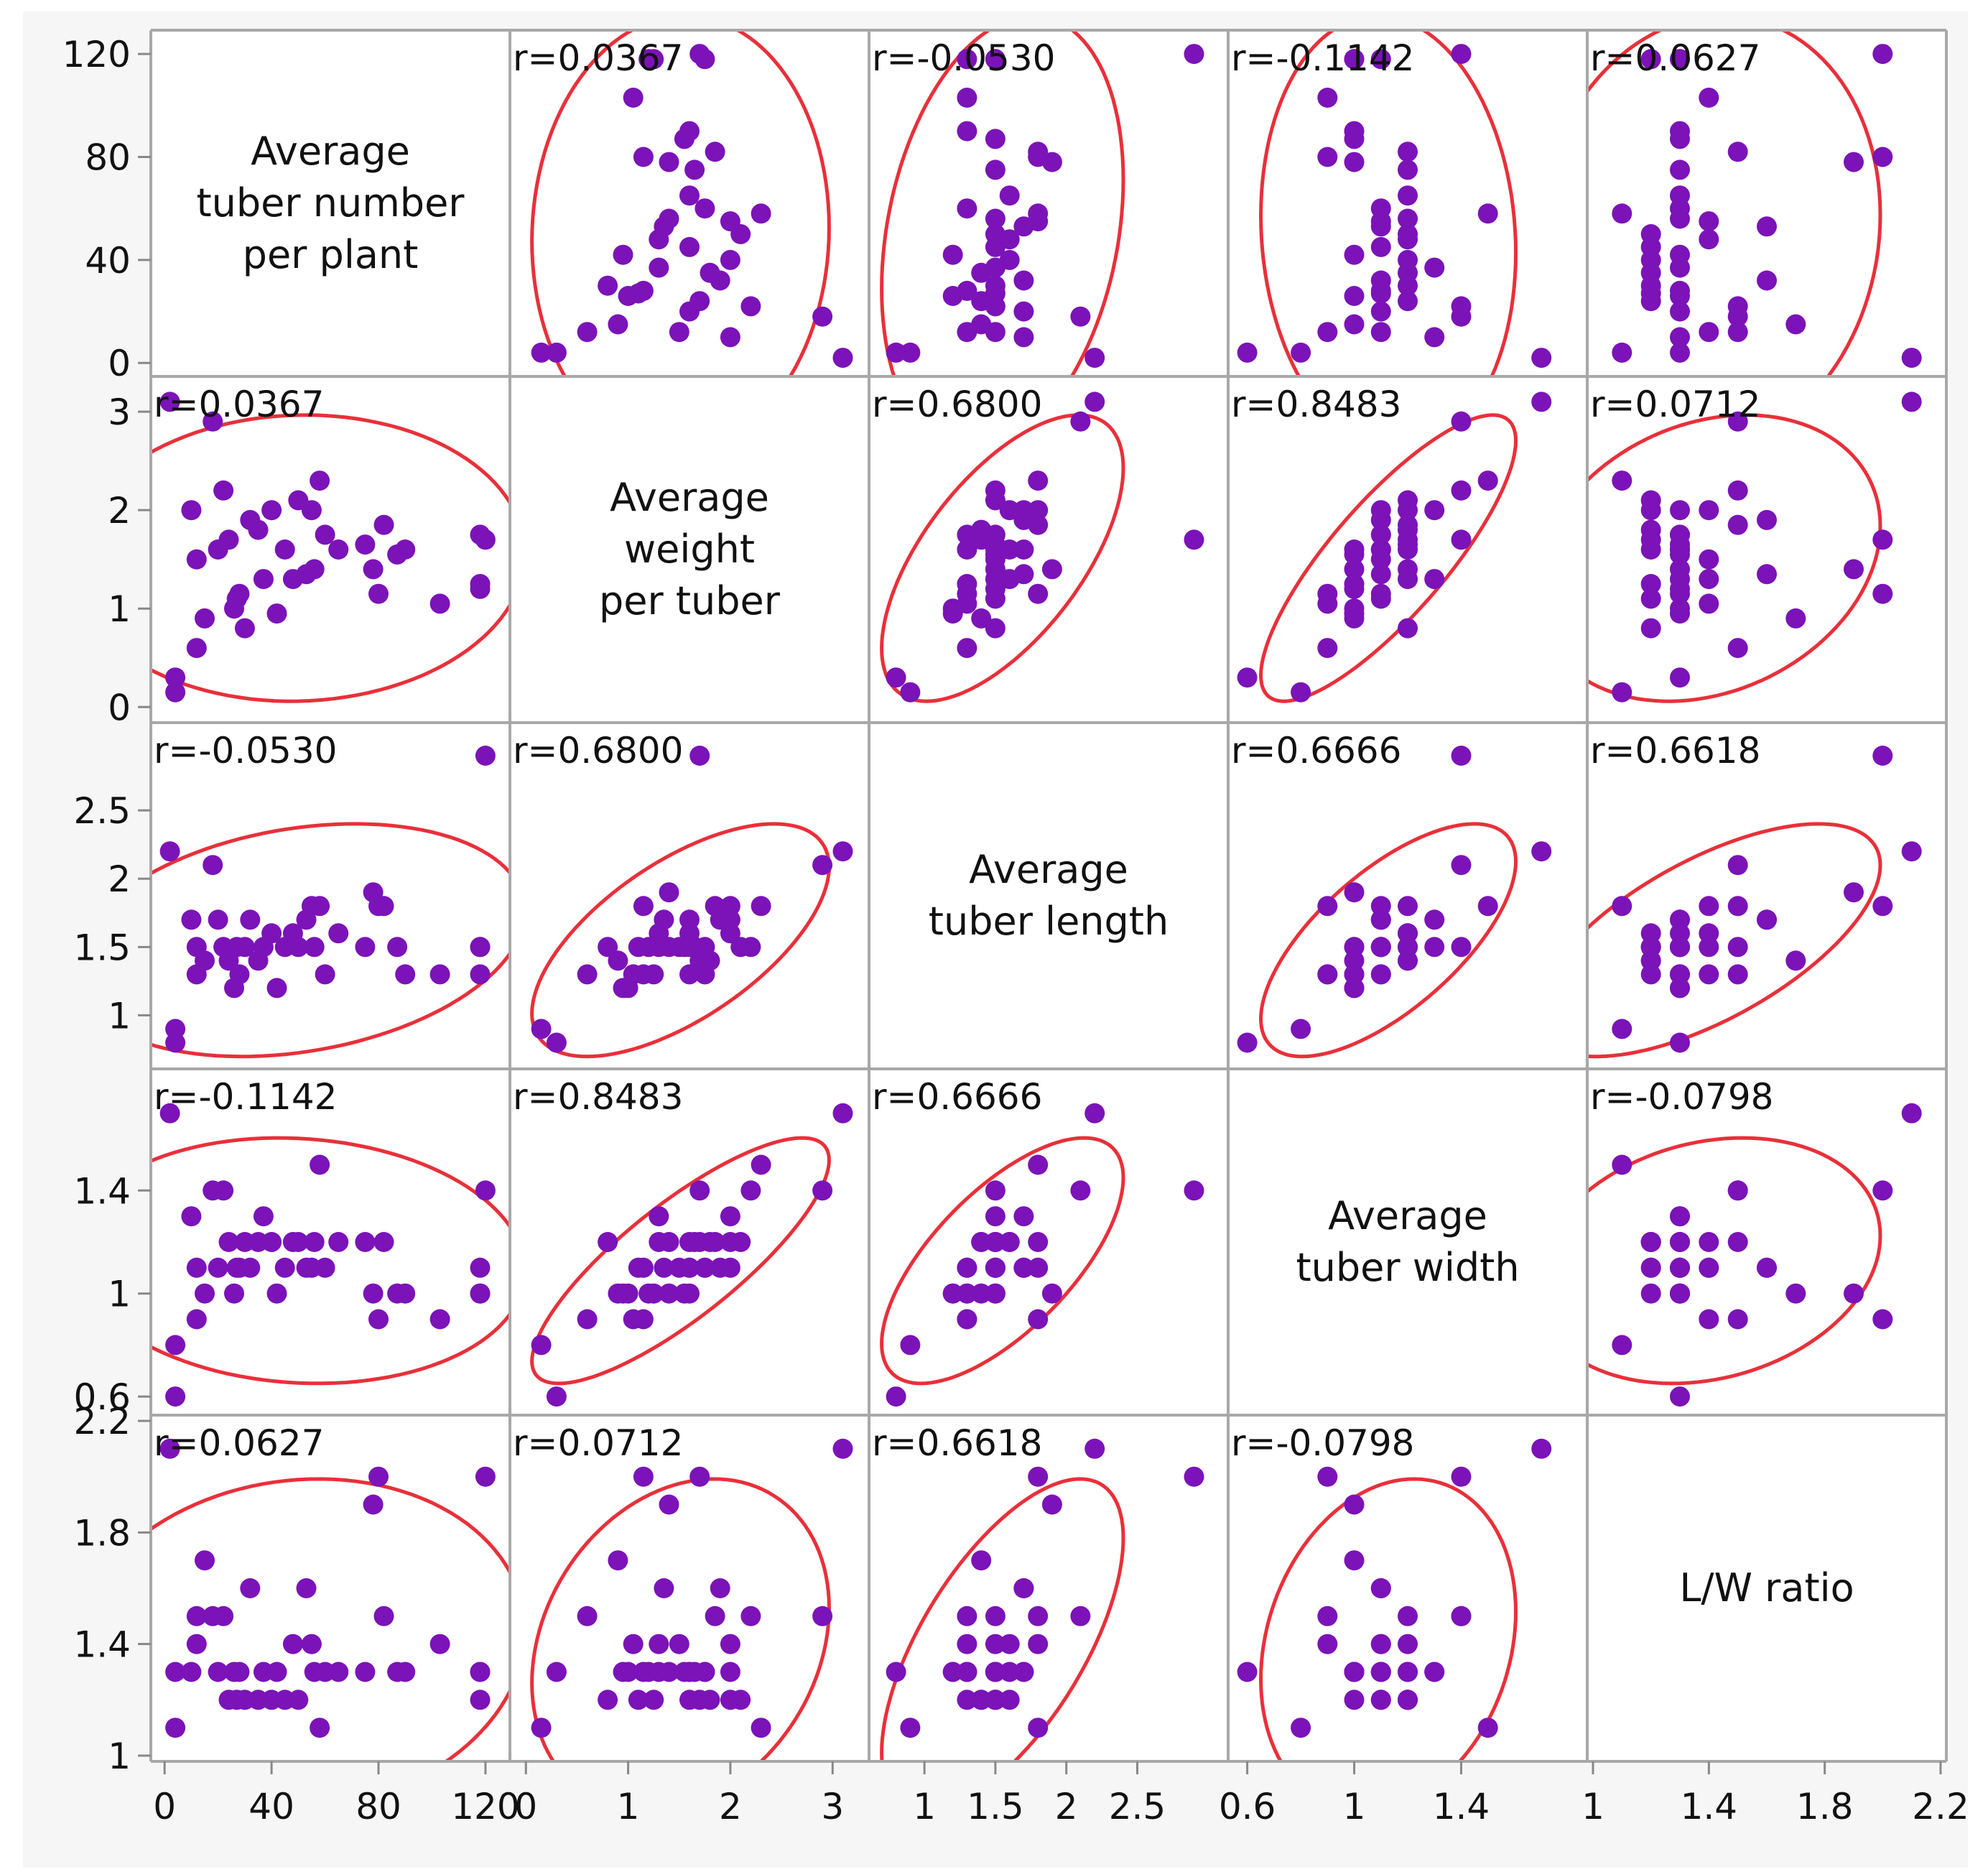 The height and width of the screenshot is (1872, 1988). Describe the element at coordinates (963, 58) in the screenshot. I see `correlation-label: r=-0.0530` at that location.